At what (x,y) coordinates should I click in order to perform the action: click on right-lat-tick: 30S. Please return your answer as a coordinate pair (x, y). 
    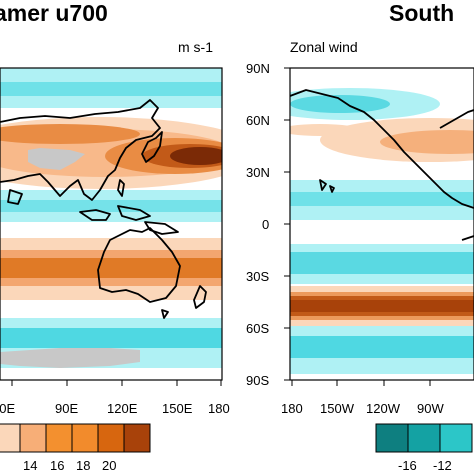
    Looking at the image, I should click on (258, 276).